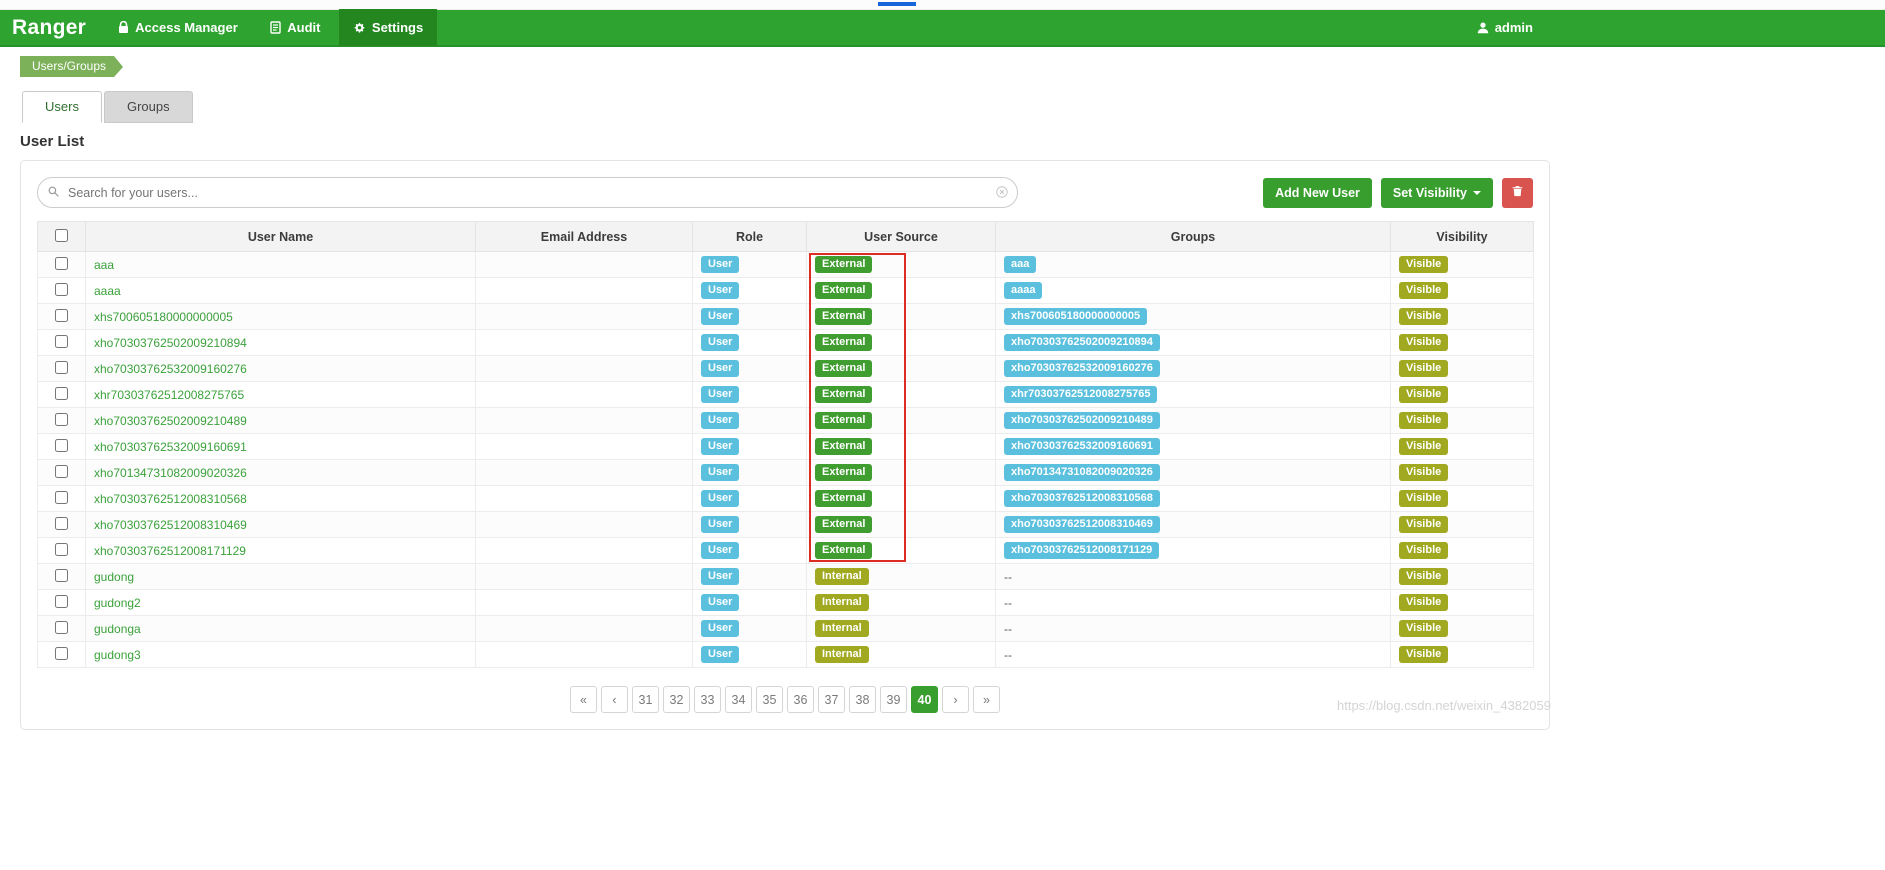  I want to click on pagination-page-39: 39, so click(893, 699).